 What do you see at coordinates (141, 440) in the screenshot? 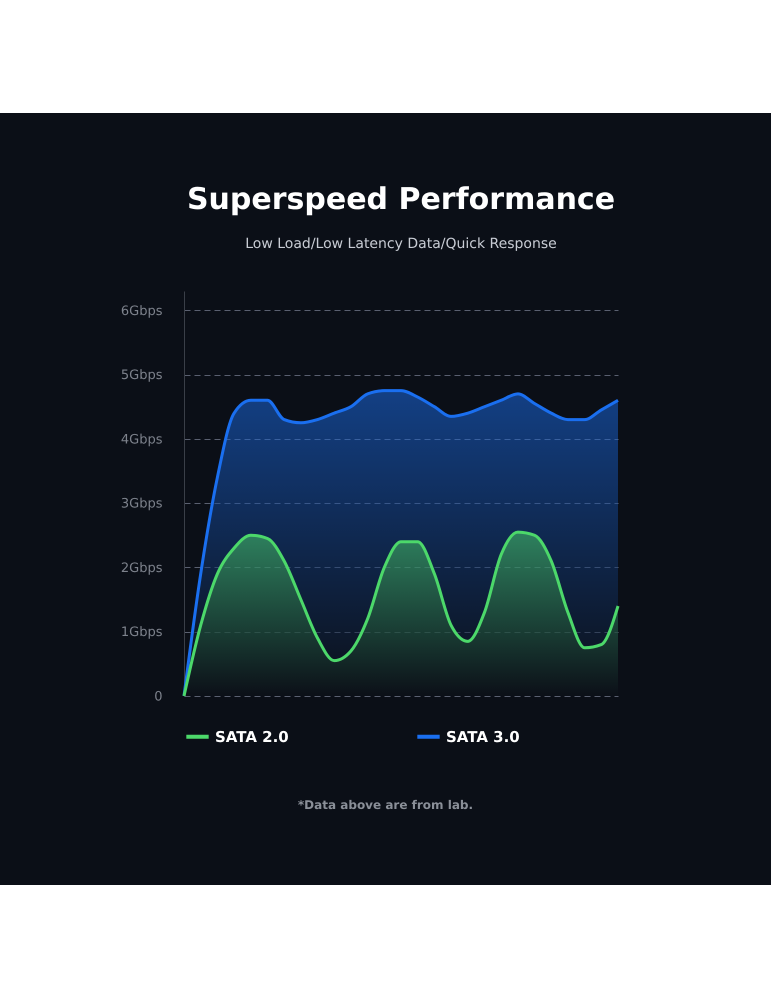
I see `y-tick-label: 4Gbps` at bounding box center [141, 440].